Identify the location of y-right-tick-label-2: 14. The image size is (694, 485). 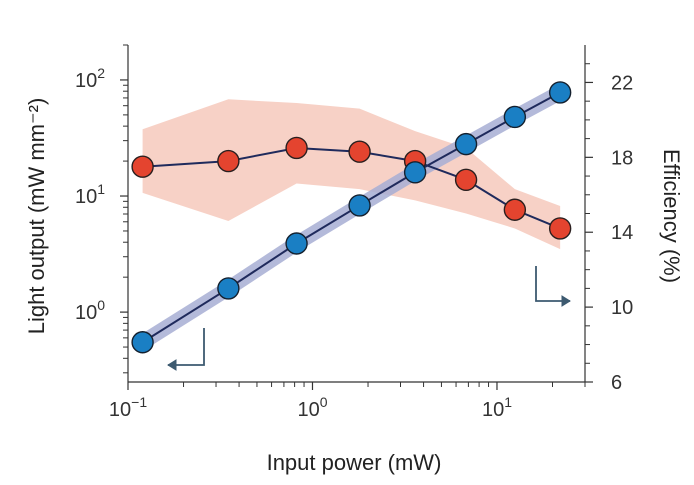
(622, 233).